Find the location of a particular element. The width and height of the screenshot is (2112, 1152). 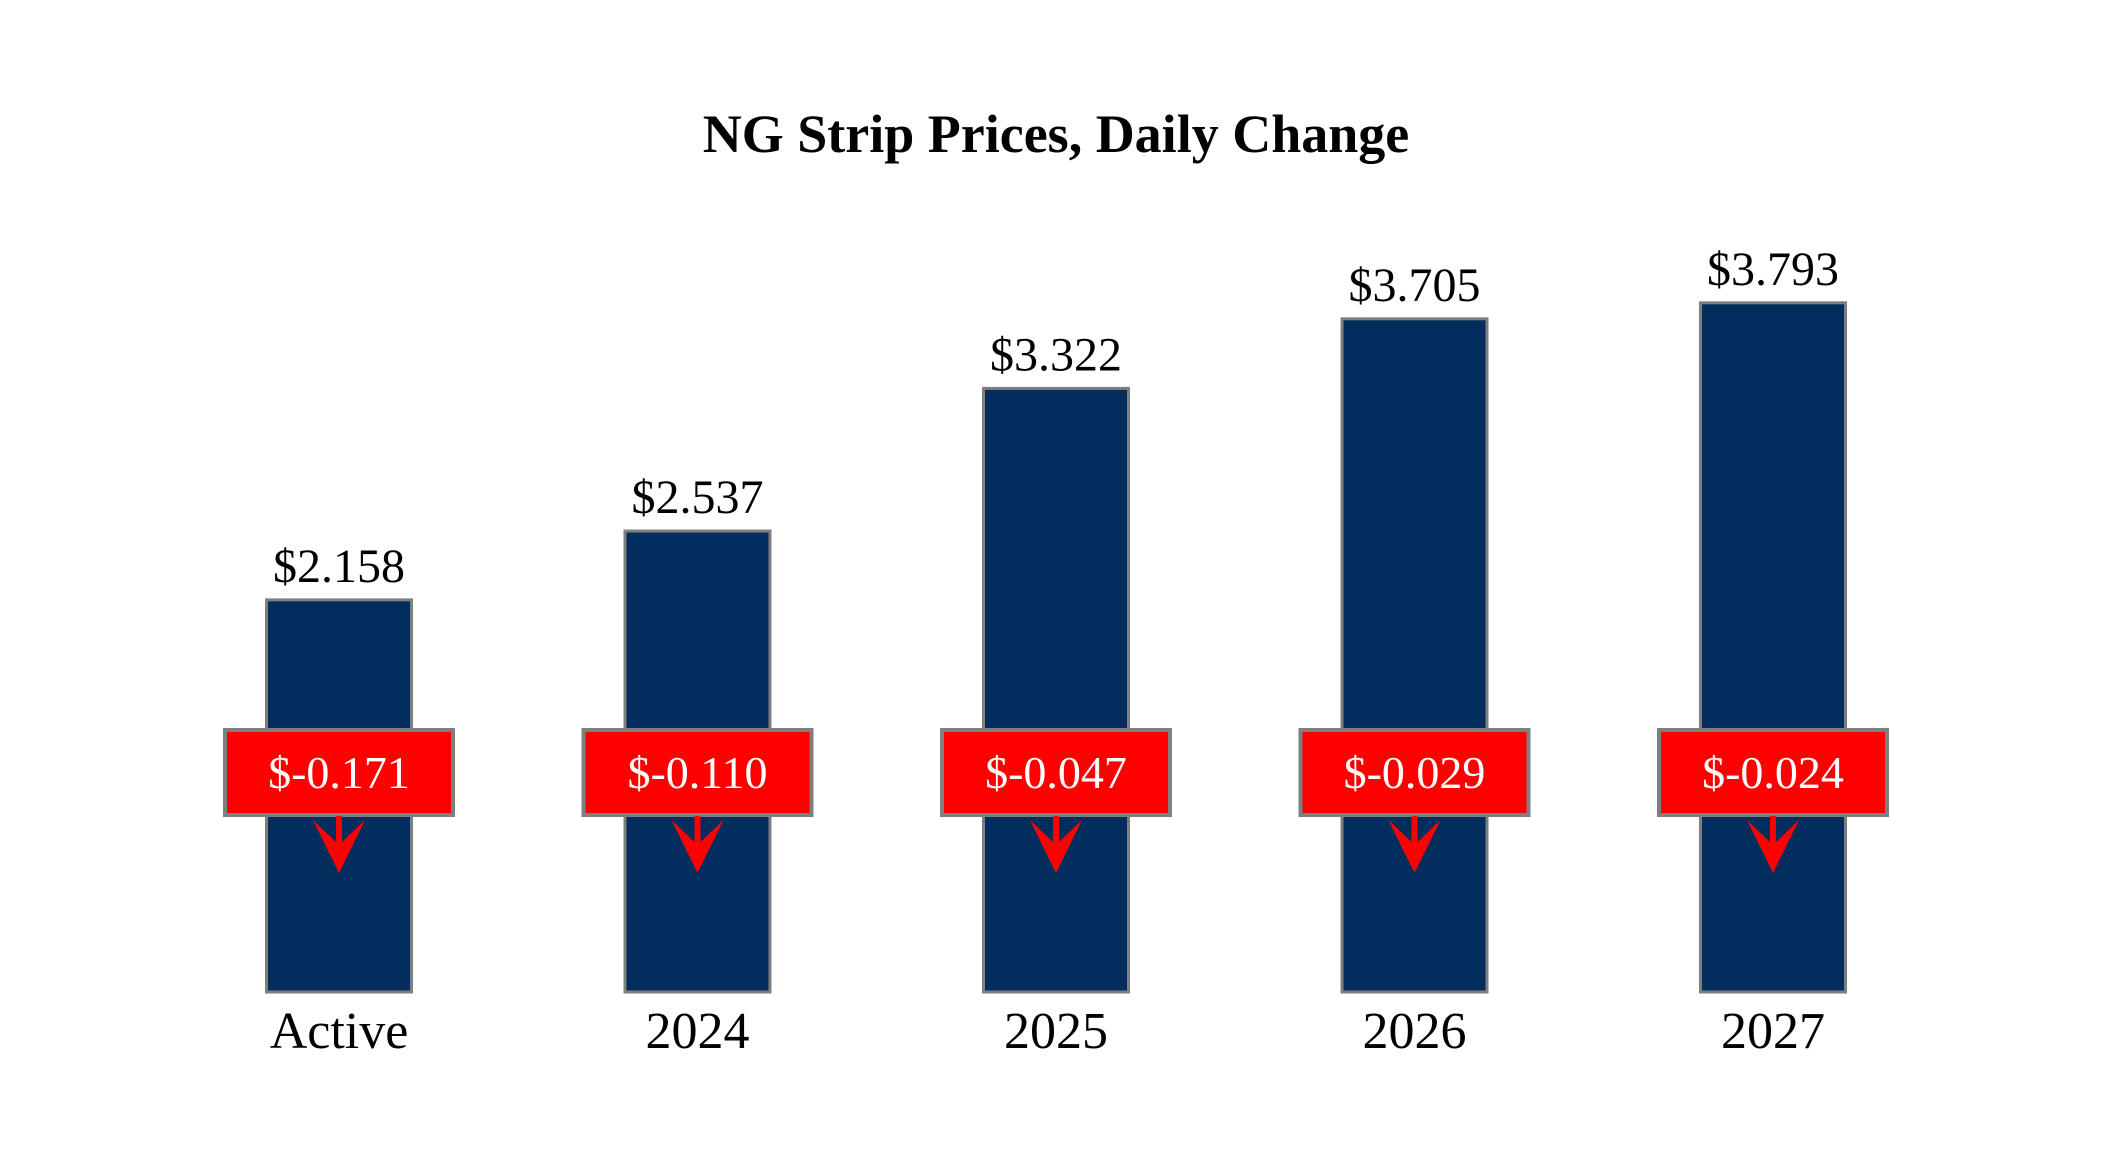

value-label: $3.705 is located at coordinates (1415, 285).